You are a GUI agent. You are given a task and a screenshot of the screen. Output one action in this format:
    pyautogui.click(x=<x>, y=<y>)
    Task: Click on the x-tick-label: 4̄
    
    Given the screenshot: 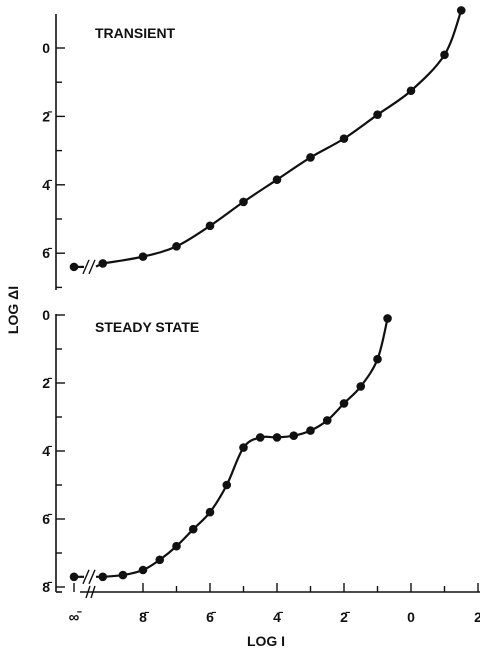 What is the action you would take?
    pyautogui.click(x=278, y=617)
    